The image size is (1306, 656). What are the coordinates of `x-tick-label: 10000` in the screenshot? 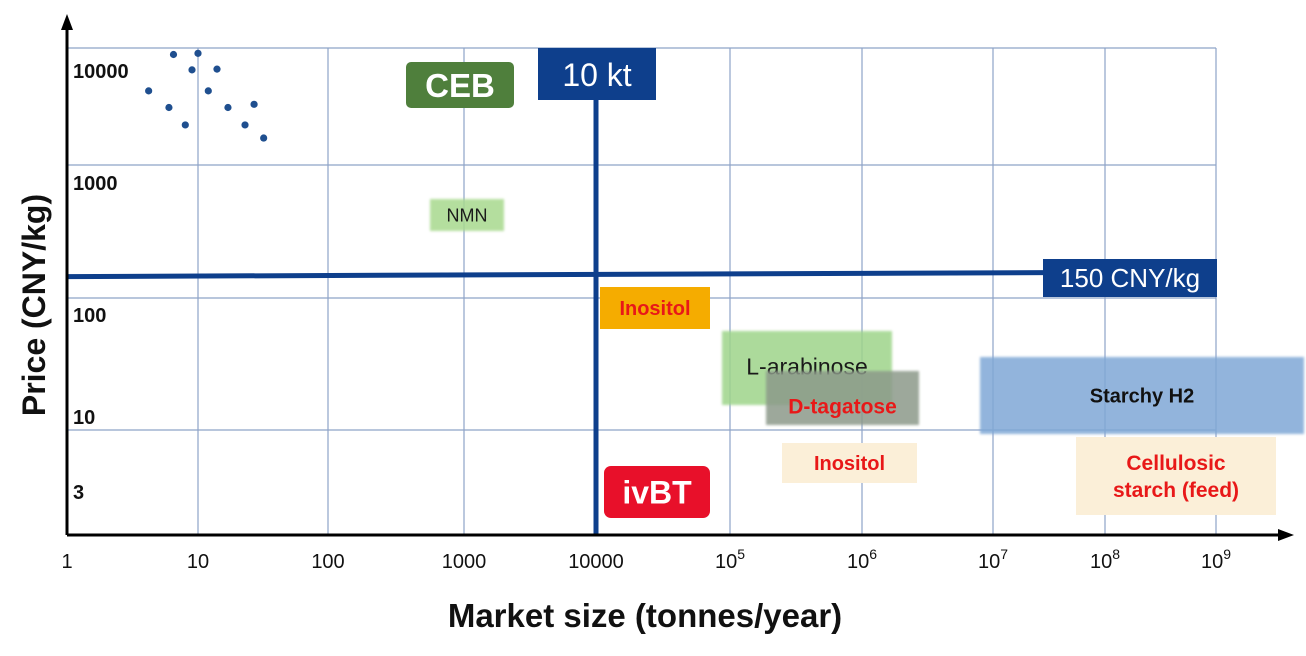 It's located at (596, 562).